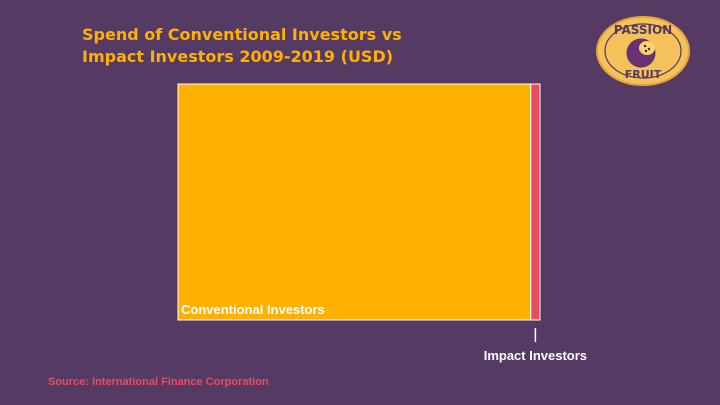  Describe the element at coordinates (643, 30) in the screenshot. I see `logo-text-top: PASSION` at that location.